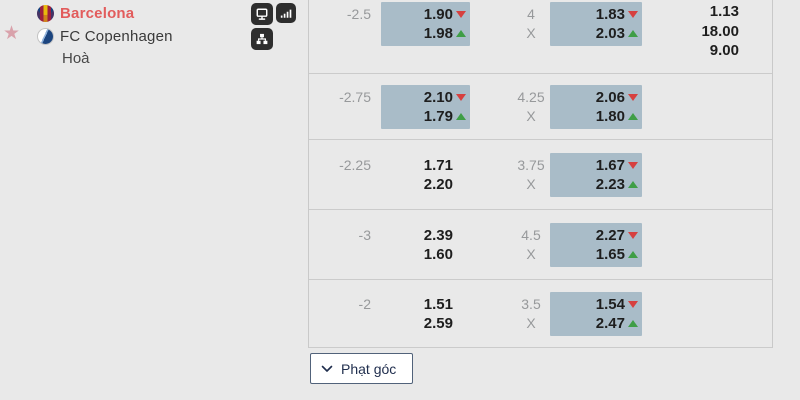  I want to click on total-line-labels: 4.5 X, so click(531, 245).